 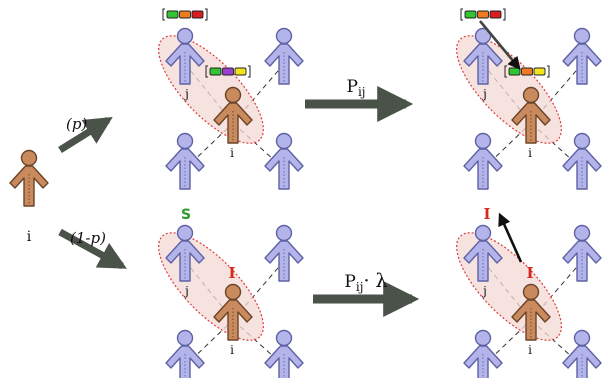 I want to click on focal-node-source, so click(x=29, y=178).